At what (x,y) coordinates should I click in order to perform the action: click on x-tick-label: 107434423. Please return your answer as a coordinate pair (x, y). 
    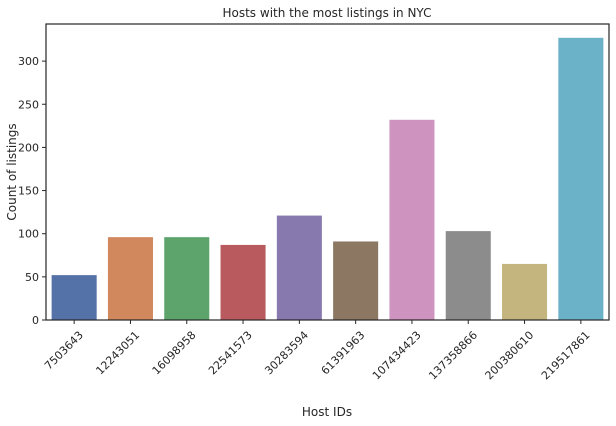
    Looking at the image, I should click on (397, 356).